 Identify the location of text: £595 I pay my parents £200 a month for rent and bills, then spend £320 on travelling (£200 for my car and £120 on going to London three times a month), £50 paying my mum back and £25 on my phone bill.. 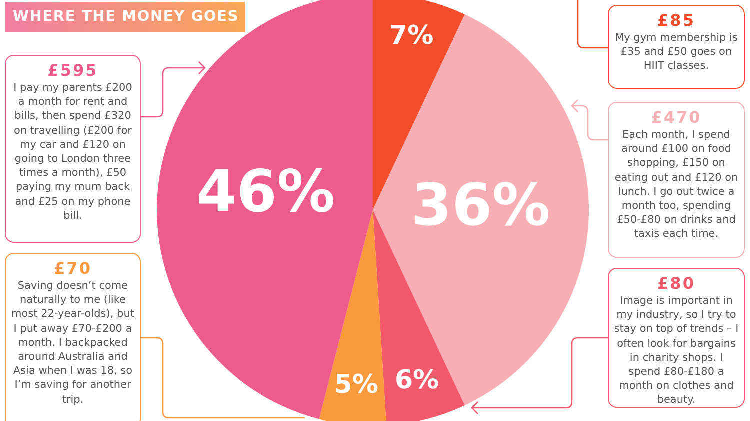
(73, 141).